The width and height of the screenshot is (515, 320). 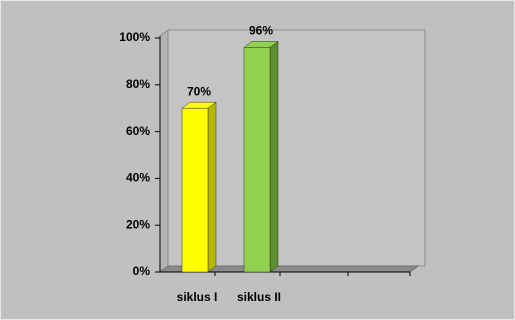 What do you see at coordinates (138, 178) in the screenshot?
I see `y-tick-label: 40%` at bounding box center [138, 178].